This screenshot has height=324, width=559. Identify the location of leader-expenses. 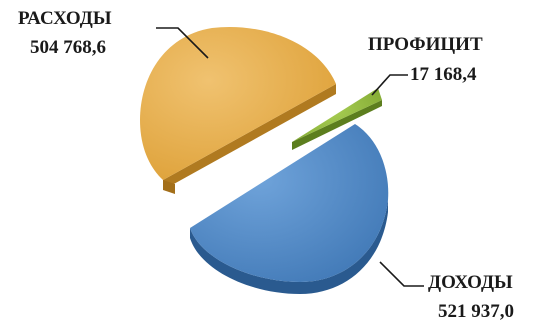
(182, 43).